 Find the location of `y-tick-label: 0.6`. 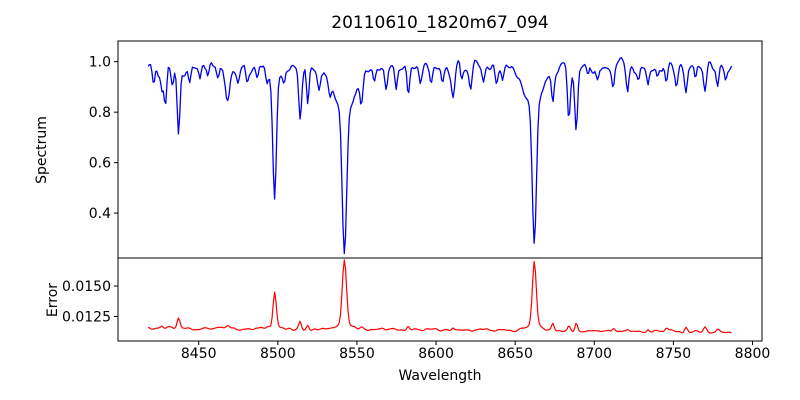

y-tick-label: 0.6 is located at coordinates (100, 164).